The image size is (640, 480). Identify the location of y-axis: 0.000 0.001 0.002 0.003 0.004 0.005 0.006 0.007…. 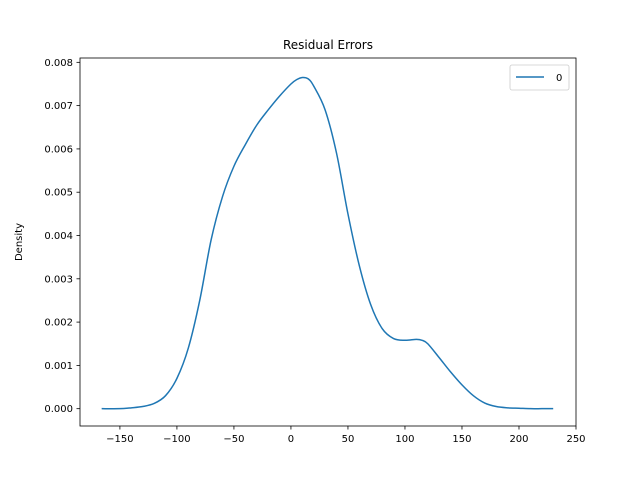
(62, 236).